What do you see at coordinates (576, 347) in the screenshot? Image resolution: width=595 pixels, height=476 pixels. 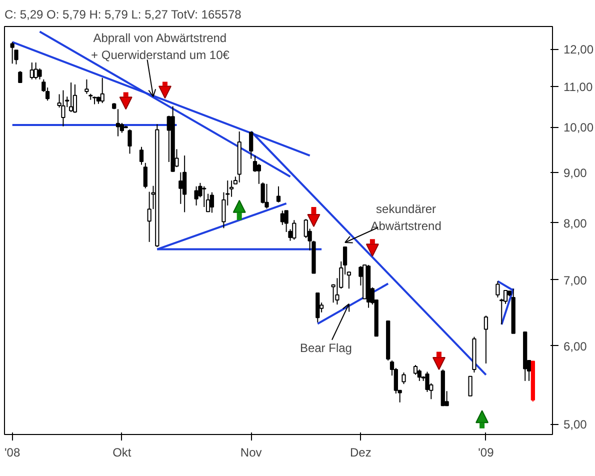 I see `y-tick-label: 6,00` at bounding box center [576, 347].